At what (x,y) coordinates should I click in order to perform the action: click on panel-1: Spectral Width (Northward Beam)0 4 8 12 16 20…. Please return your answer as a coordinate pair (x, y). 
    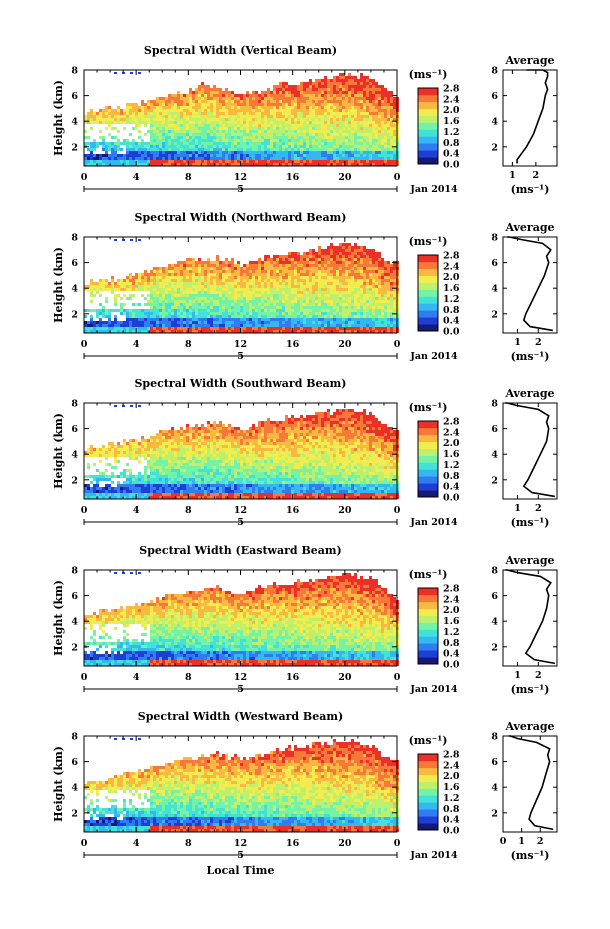
    Looking at the image, I should click on (305, 287).